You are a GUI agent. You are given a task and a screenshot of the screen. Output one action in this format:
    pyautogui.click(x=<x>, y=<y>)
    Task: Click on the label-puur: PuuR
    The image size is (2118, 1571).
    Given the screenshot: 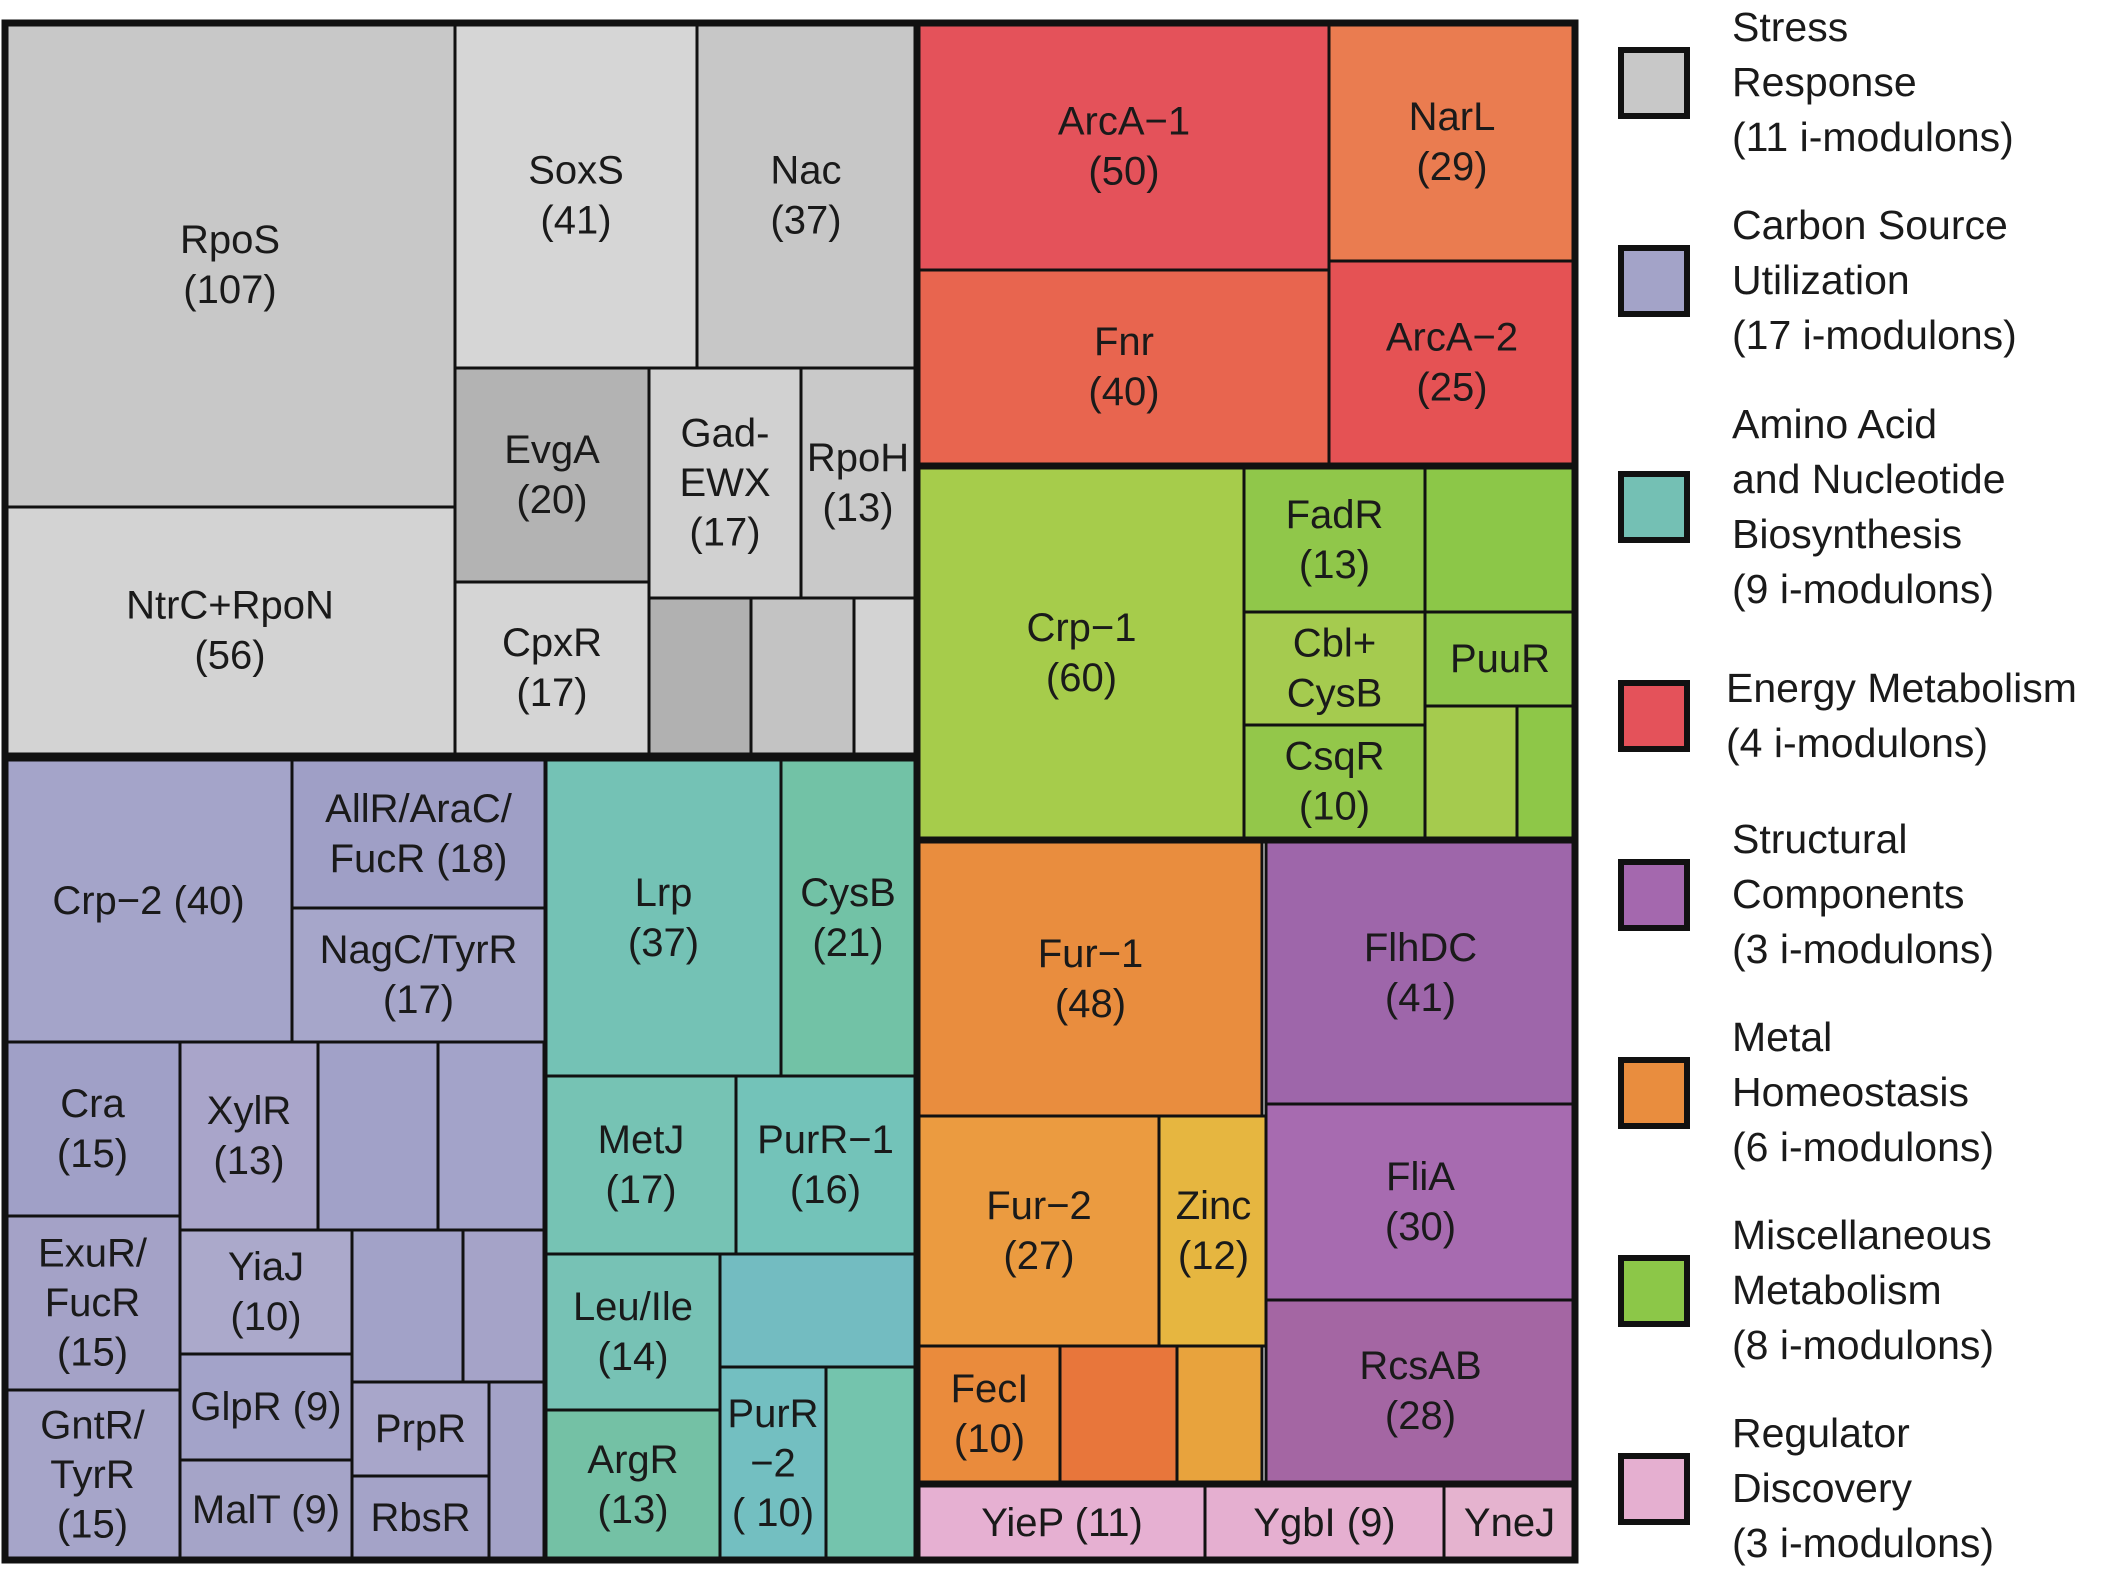 What is the action you would take?
    pyautogui.click(x=1500, y=659)
    